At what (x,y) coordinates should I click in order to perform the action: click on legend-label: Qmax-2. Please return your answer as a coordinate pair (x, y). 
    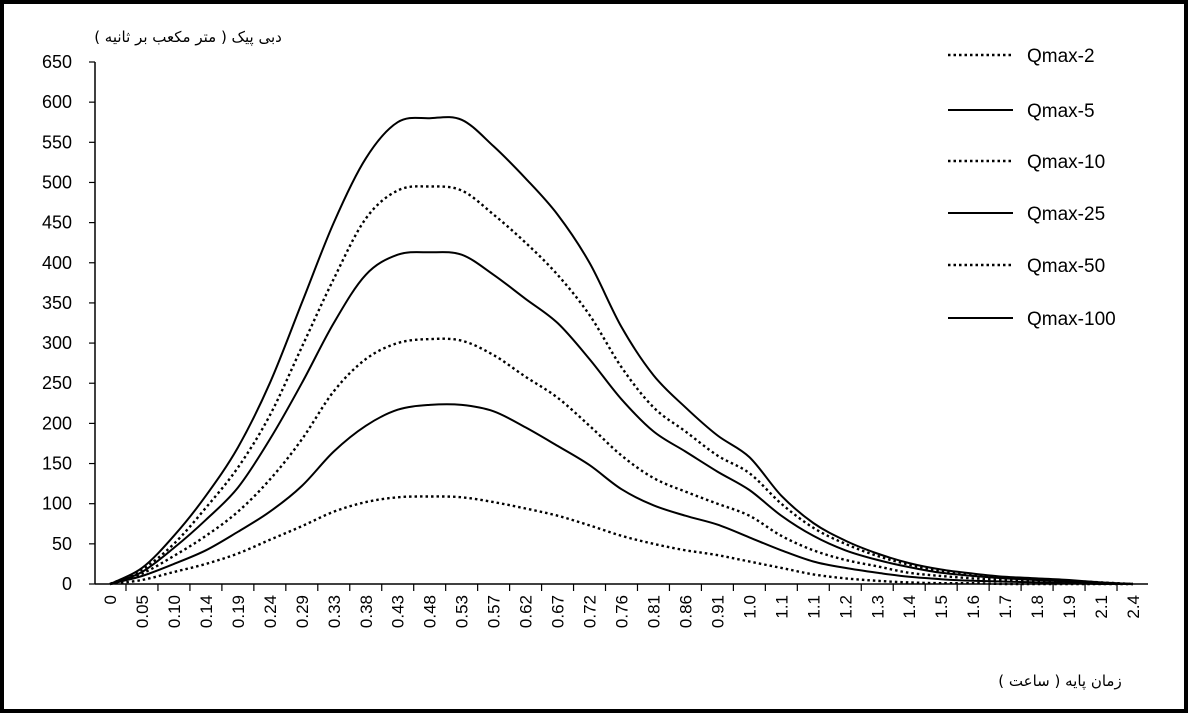
    Looking at the image, I should click on (1061, 56).